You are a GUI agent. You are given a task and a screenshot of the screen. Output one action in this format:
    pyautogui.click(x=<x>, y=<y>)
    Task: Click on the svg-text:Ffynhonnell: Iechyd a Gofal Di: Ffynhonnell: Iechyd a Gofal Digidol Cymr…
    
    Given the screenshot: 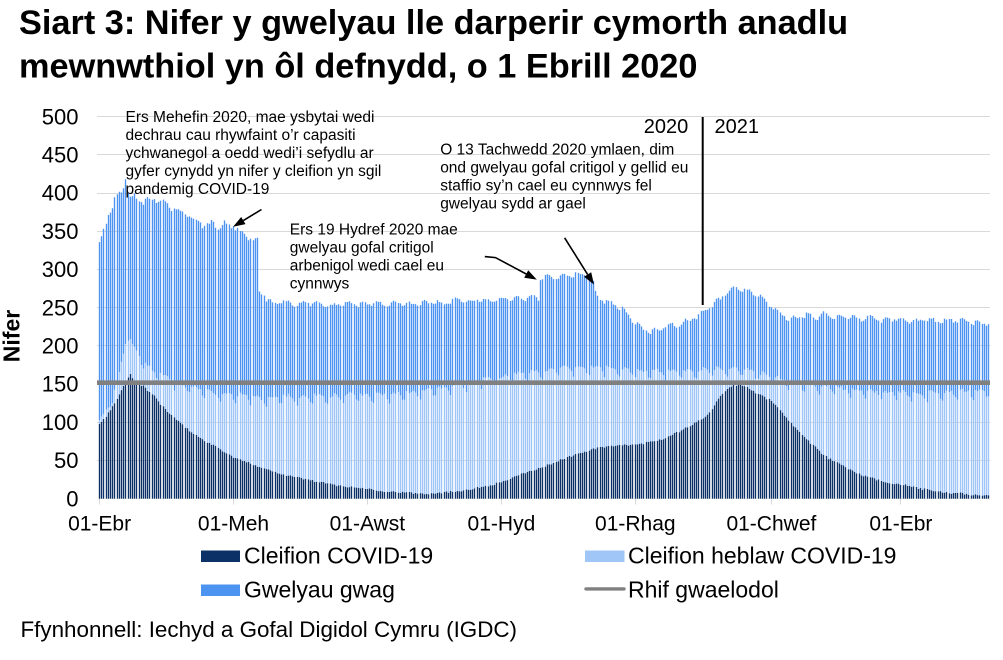 What is the action you would take?
    pyautogui.click(x=269, y=629)
    